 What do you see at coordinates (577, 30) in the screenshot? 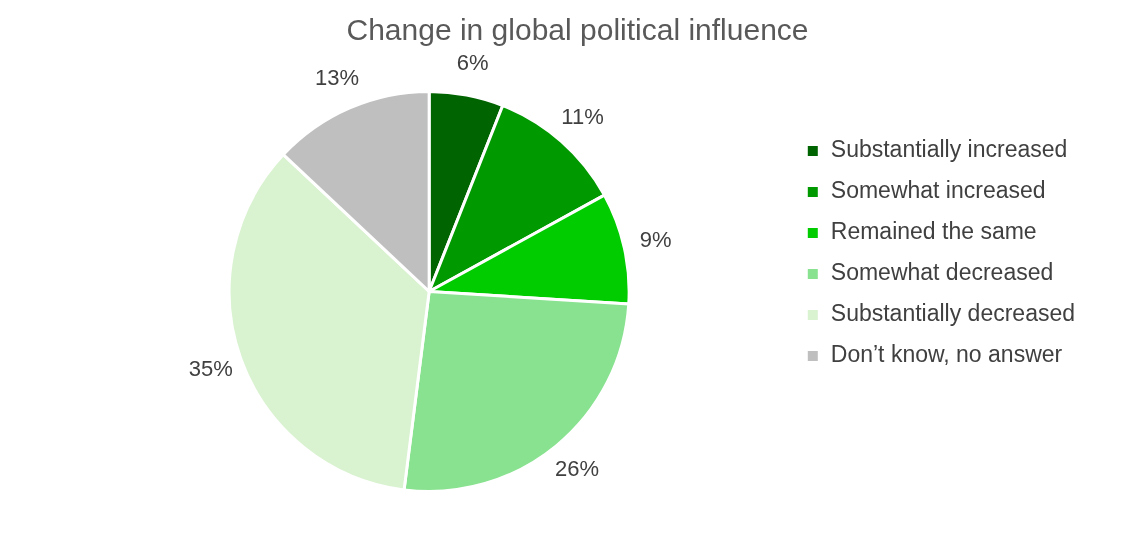
I see `chart-title: Change in global political influence` at bounding box center [577, 30].